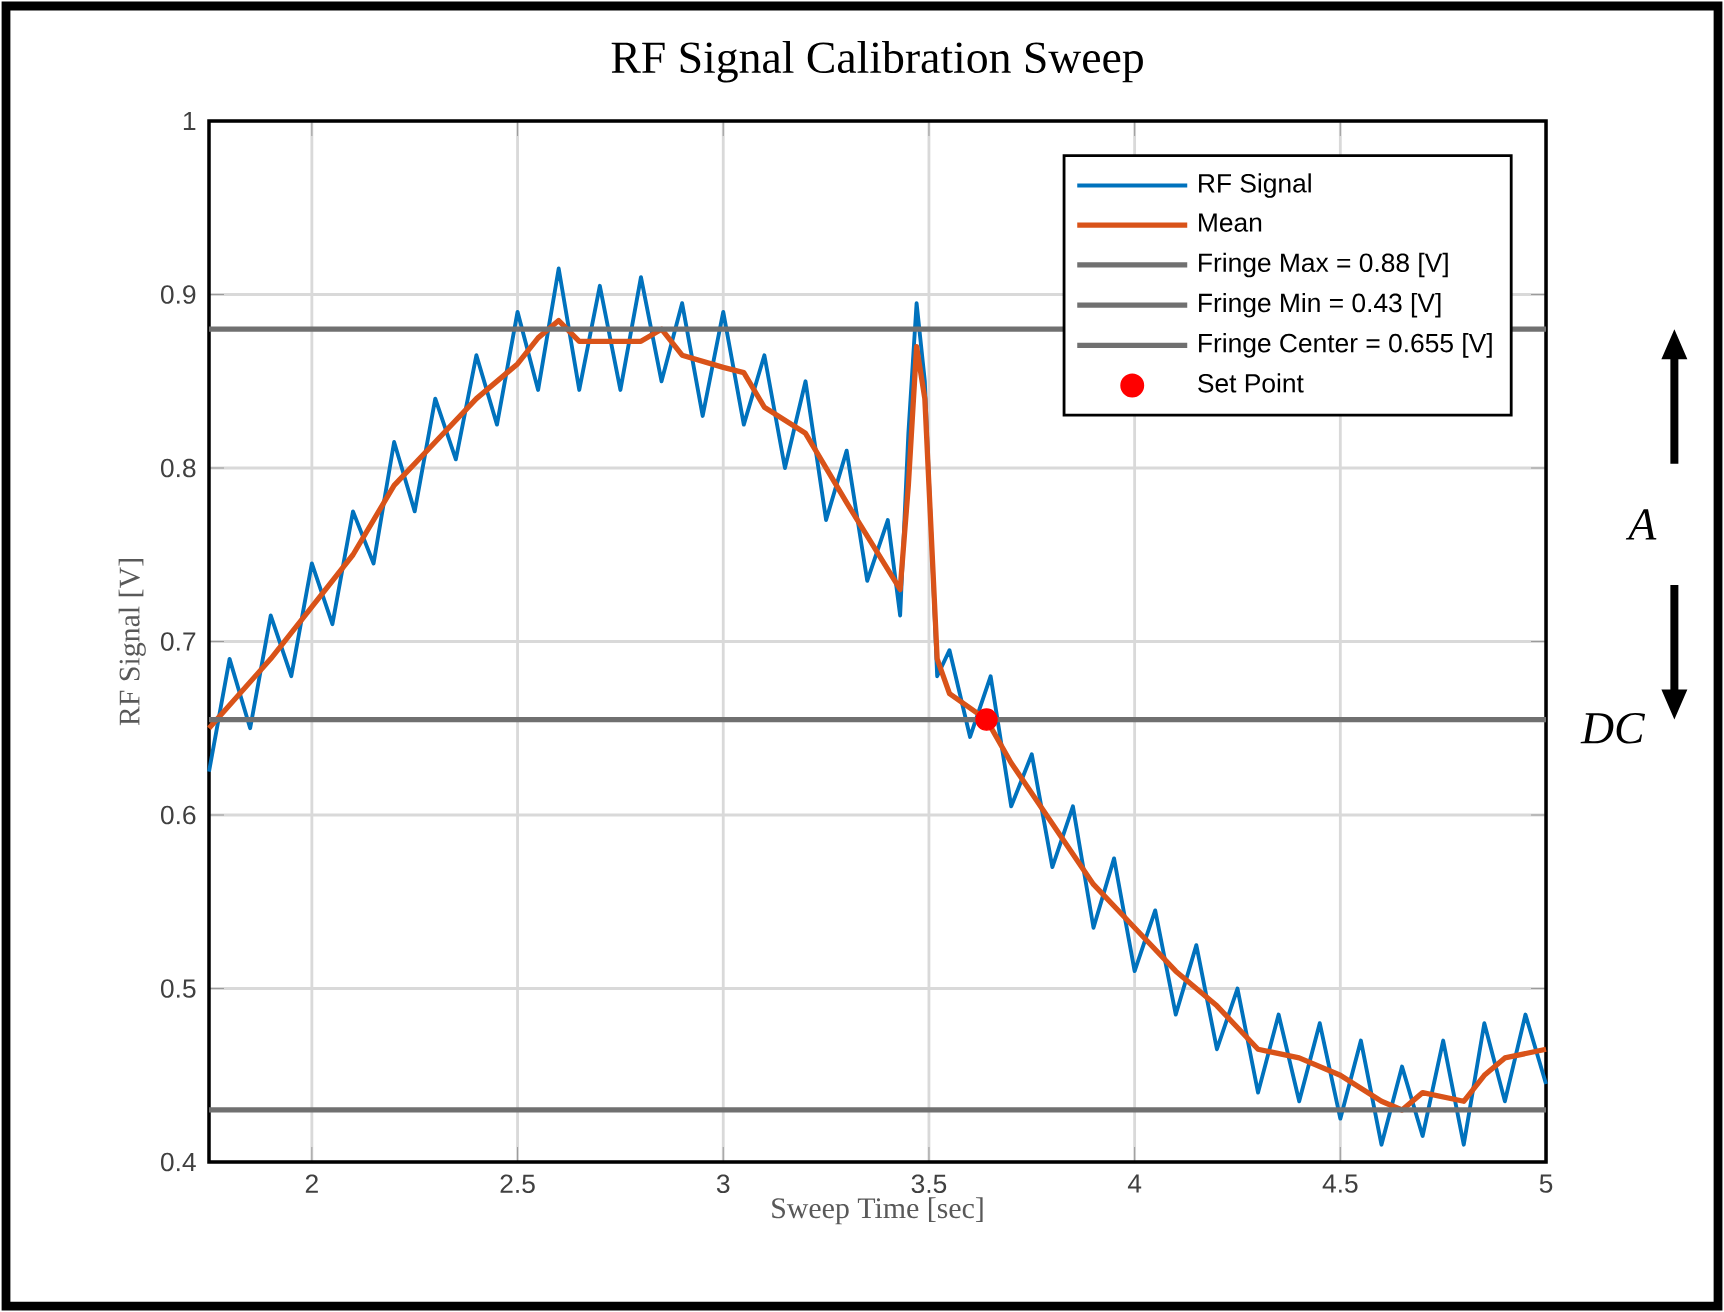  I want to click on chart-title: RF Signal Calibration Sweep, so click(877, 61).